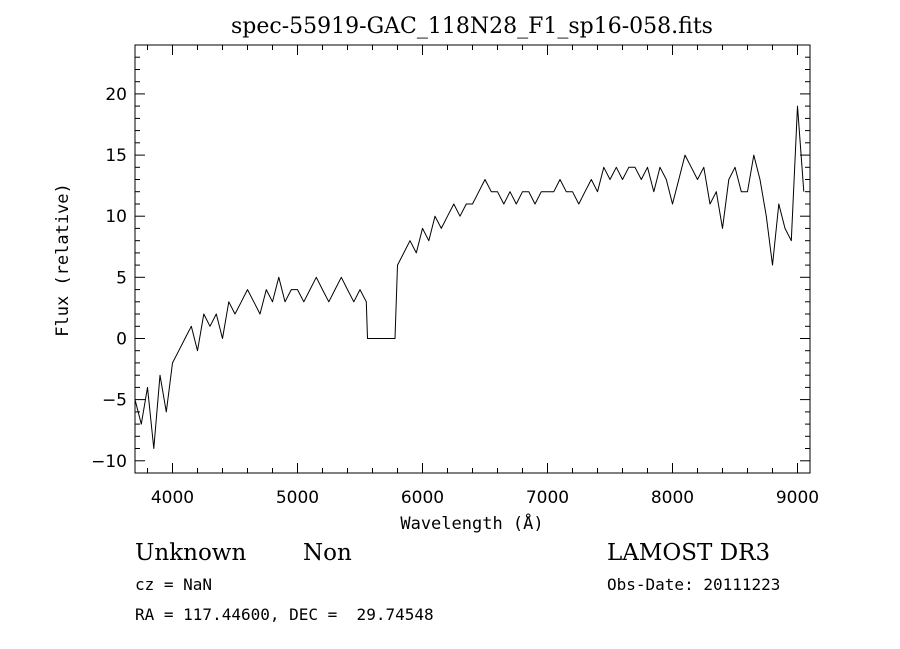 This screenshot has height=649, width=900. Describe the element at coordinates (297, 498) in the screenshot. I see `x-tick-label: 5000` at that location.